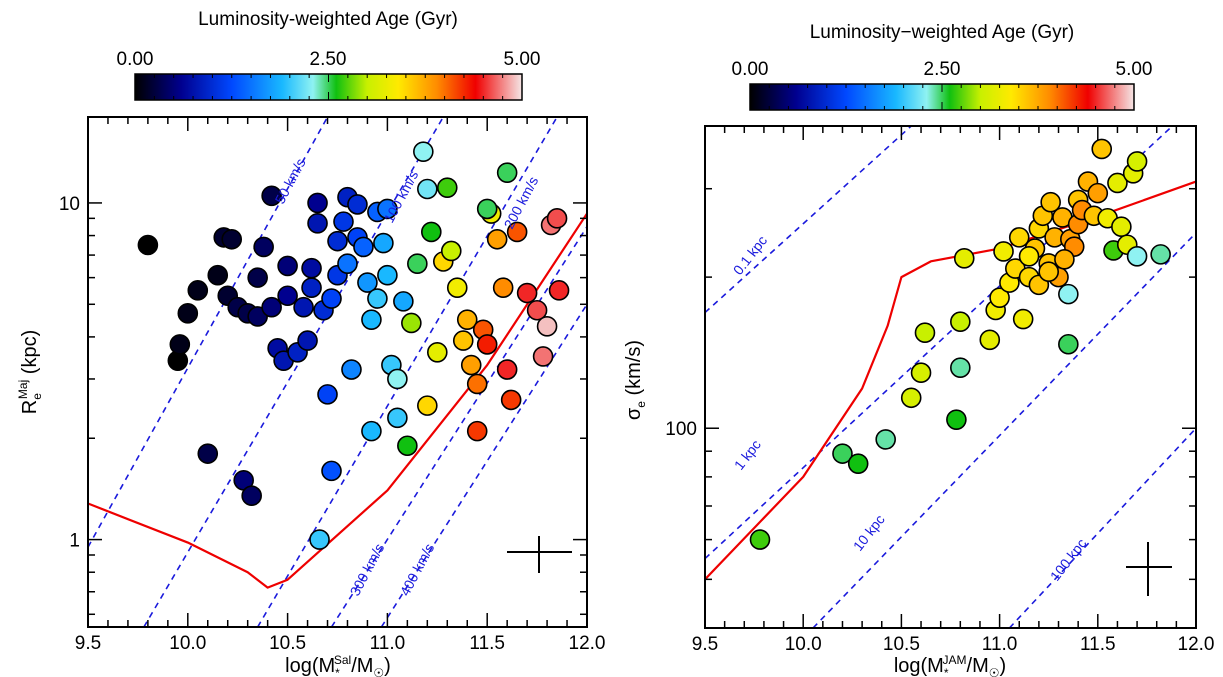  Describe the element at coordinates (328, 59) in the screenshot. I see `left-colorbar-label-mid: 2.50` at that location.